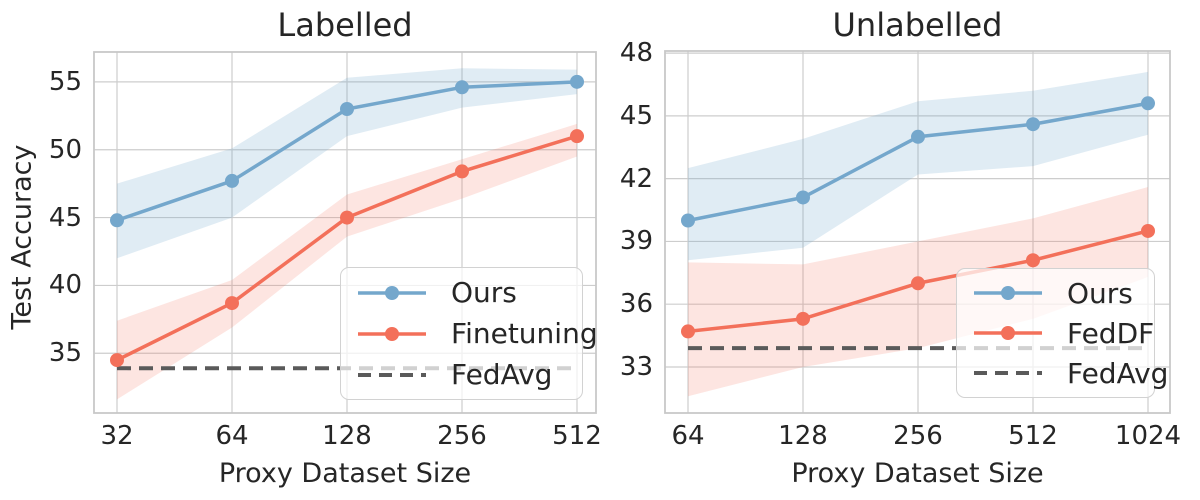 This screenshot has width=1200, height=500. I want to click on legend-label: Finetuning, so click(524, 333).